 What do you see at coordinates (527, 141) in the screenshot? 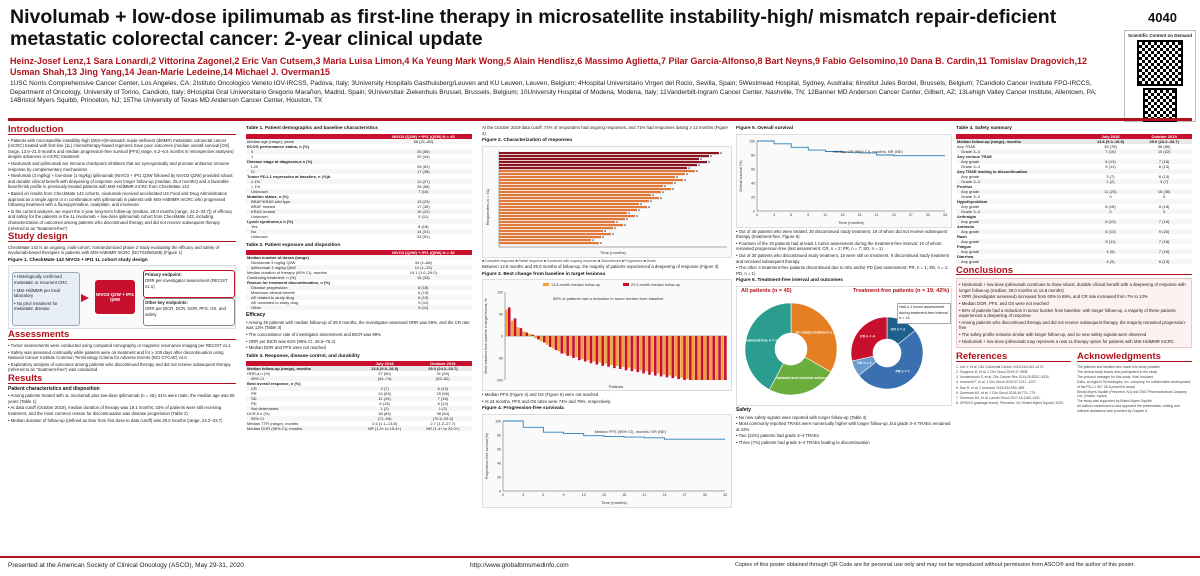
I see `figure-2-caption: Figure 2. Characterization of responsea` at bounding box center [527, 141].